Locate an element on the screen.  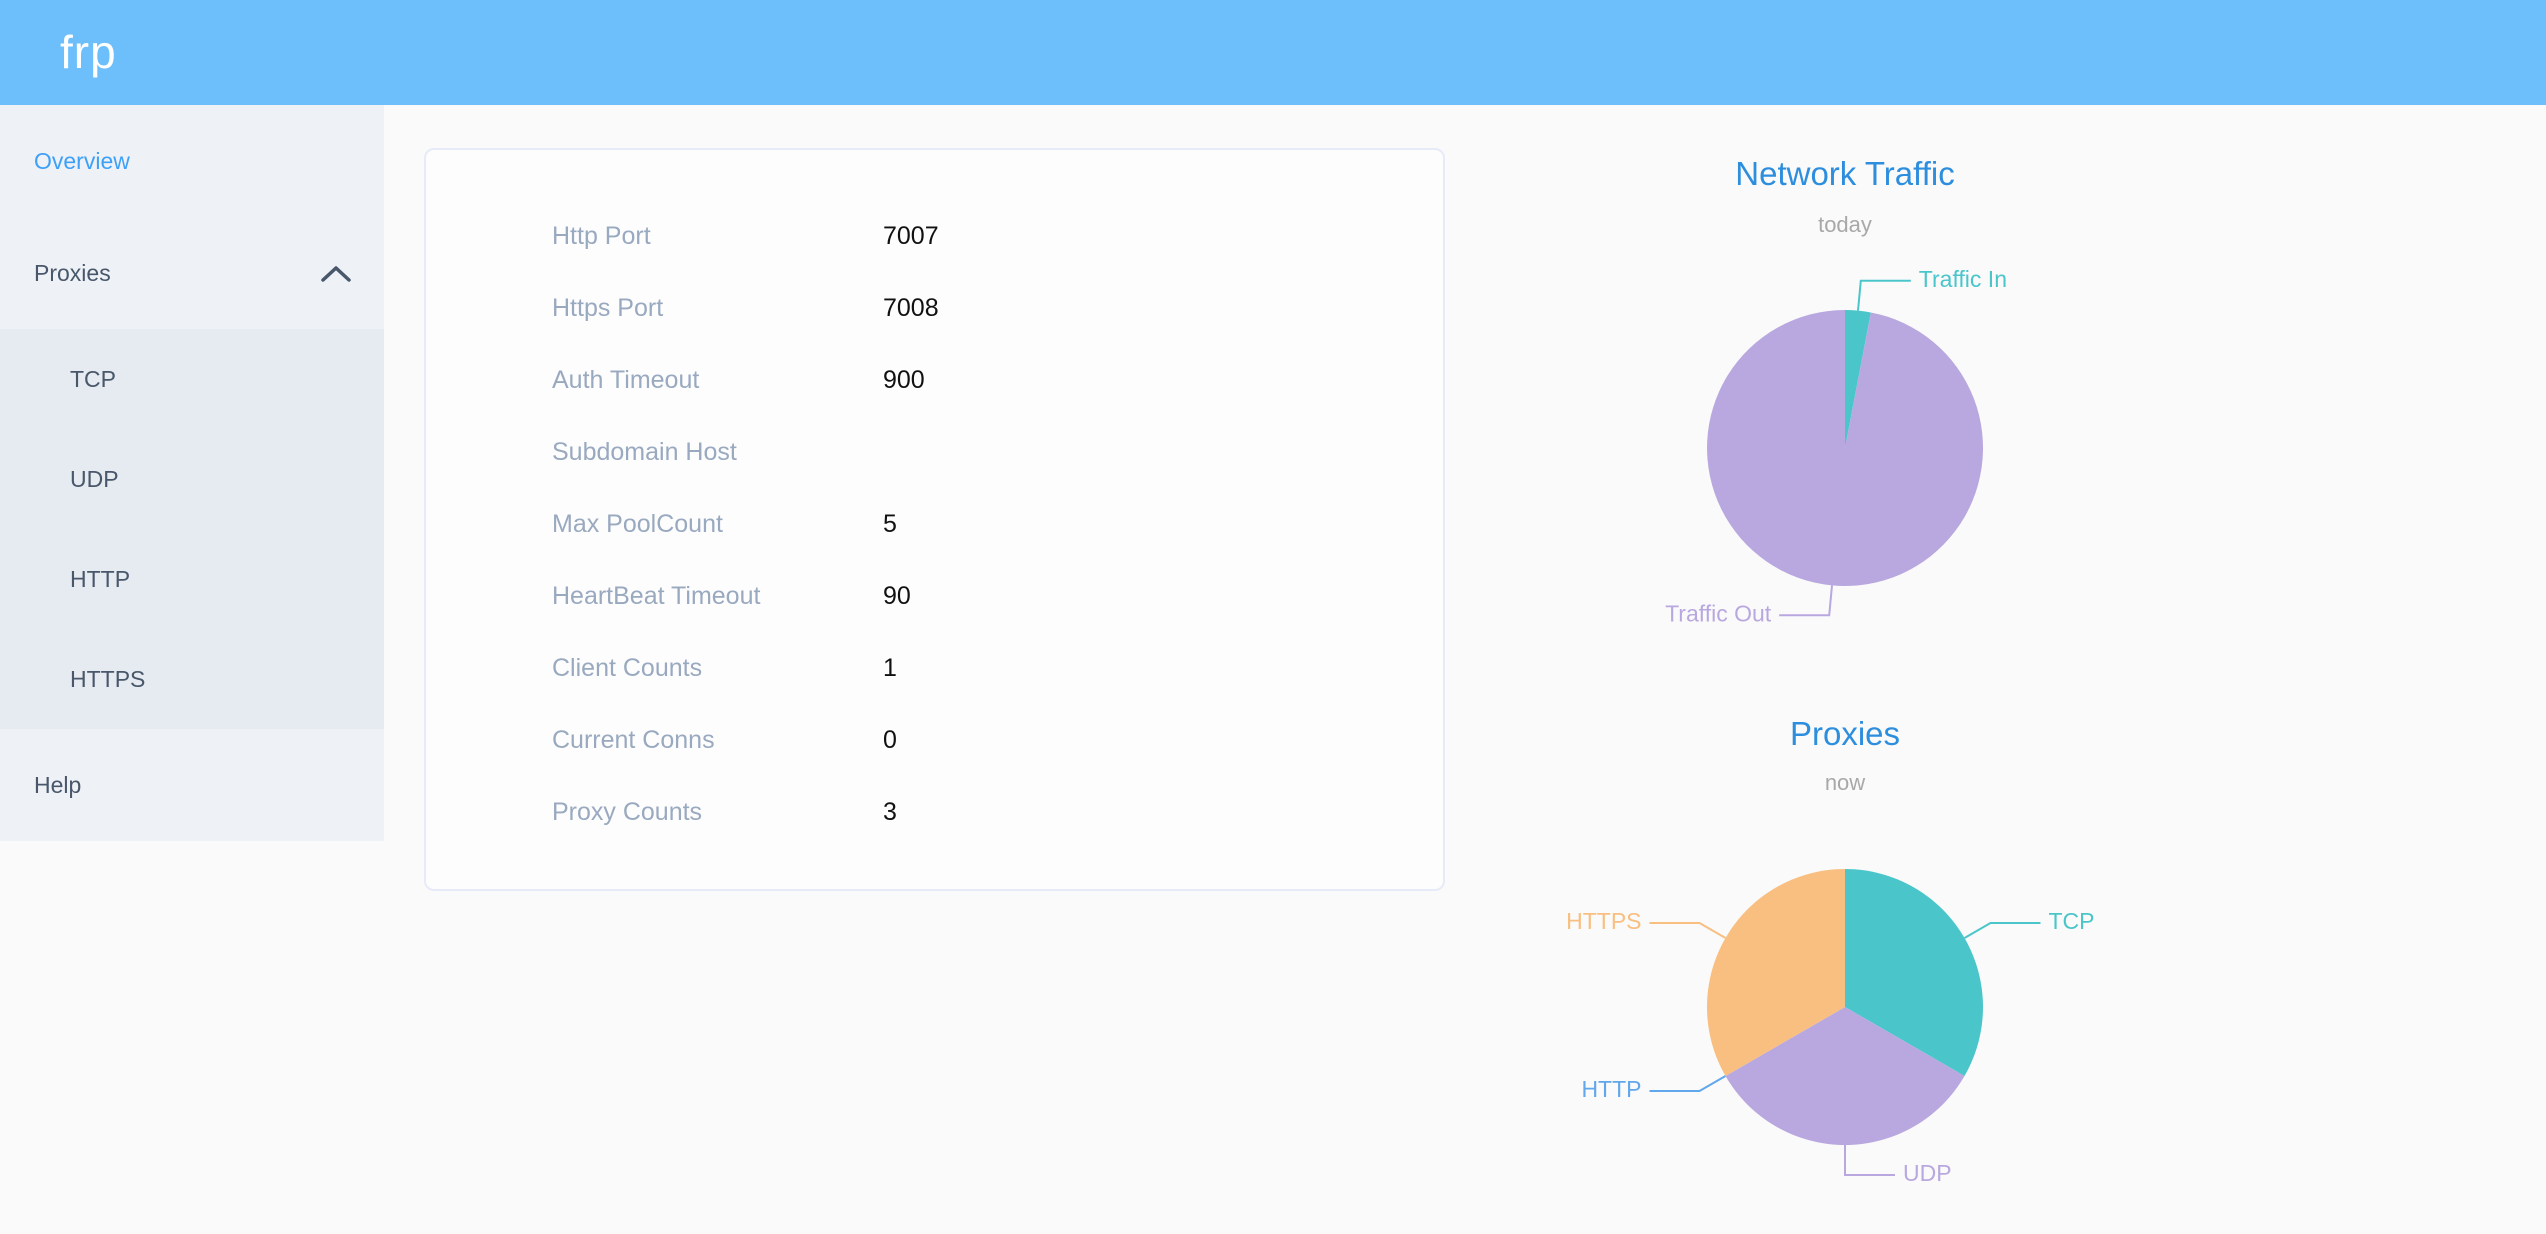
pie-slice-https is located at coordinates (1776, 972).